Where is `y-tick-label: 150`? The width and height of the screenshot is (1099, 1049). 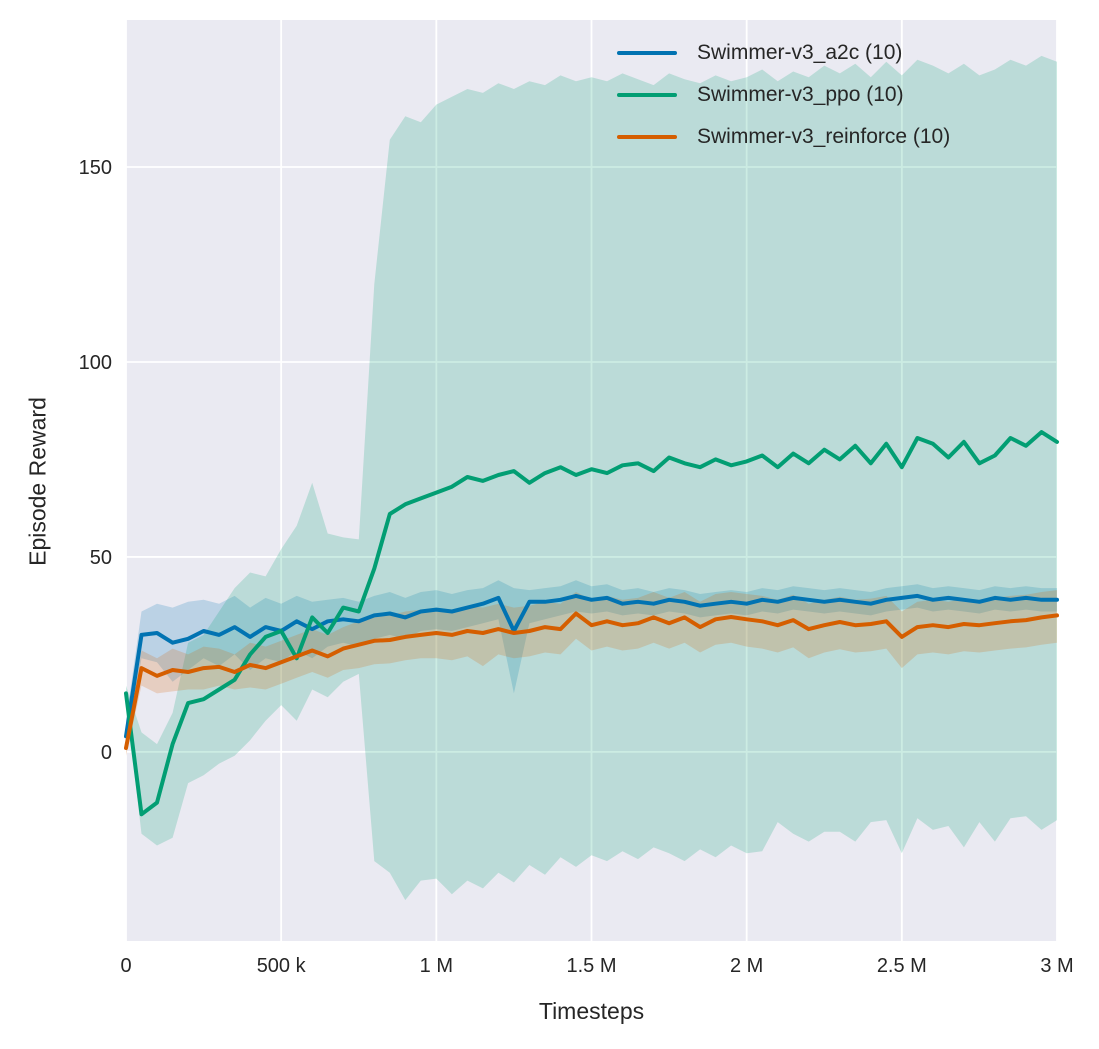 y-tick-label: 150 is located at coordinates (95, 168).